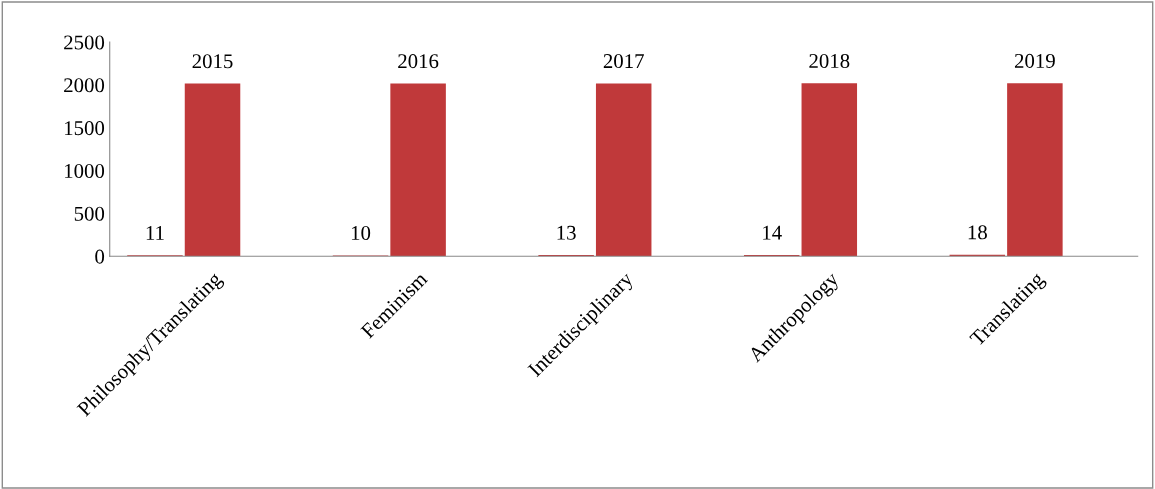 The image size is (1155, 489). What do you see at coordinates (85, 170) in the screenshot?
I see `y-tick-label: 1000` at bounding box center [85, 170].